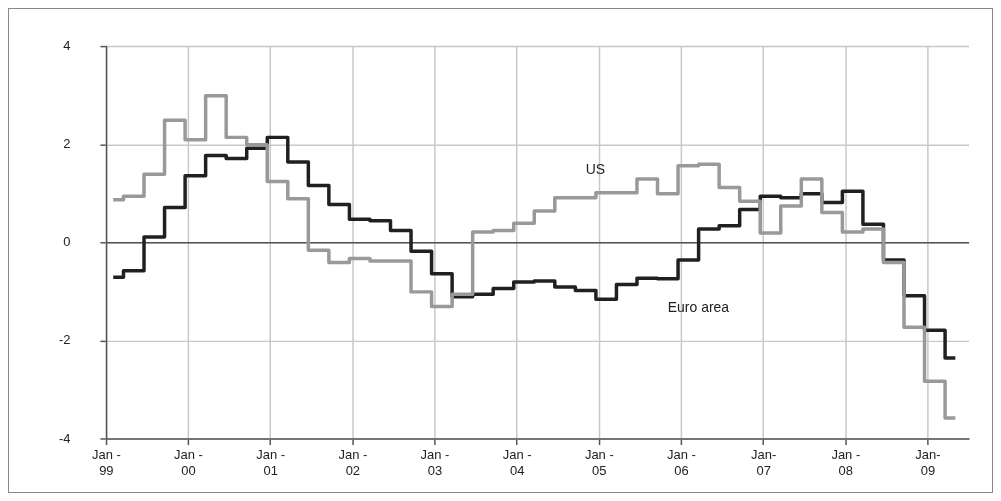  Describe the element at coordinates (764, 462) in the screenshot. I see `x-tick-label: Jan- 07` at that location.